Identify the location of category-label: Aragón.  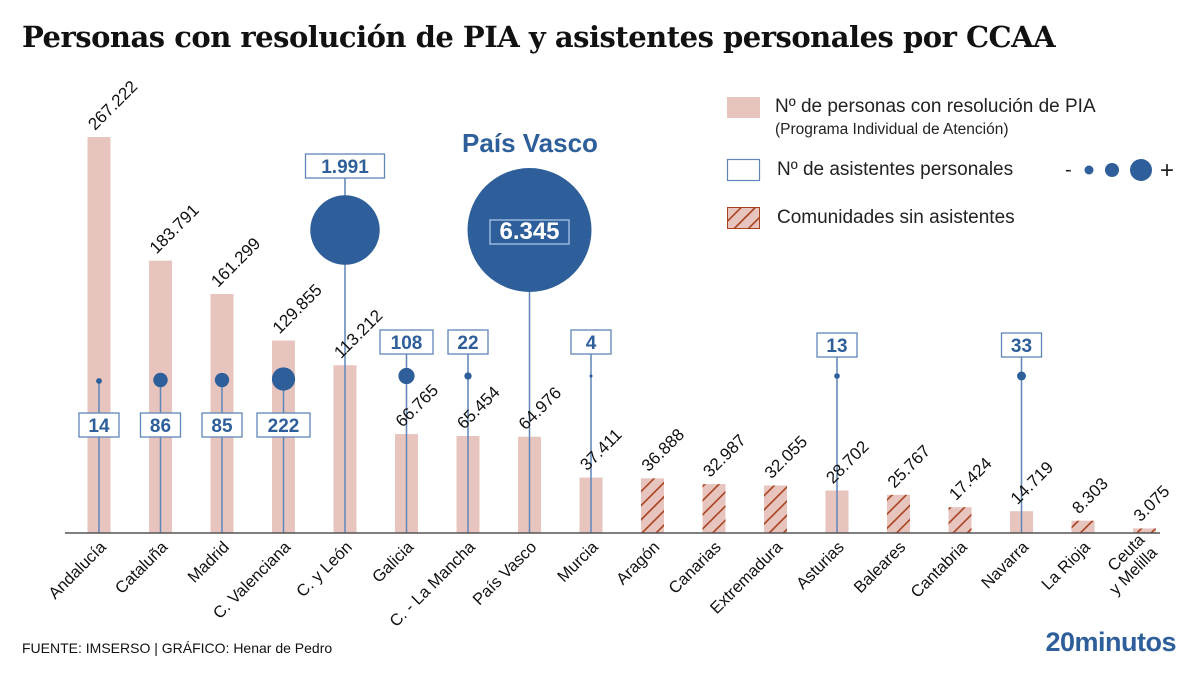
(638, 563).